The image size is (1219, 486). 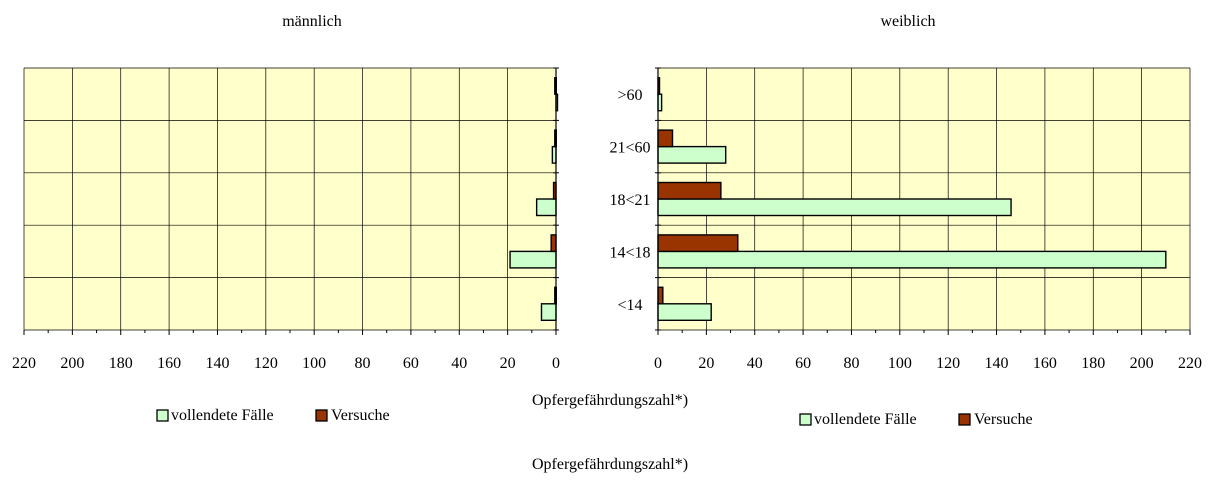 I want to click on left-x-tick-label: 200, so click(x=72, y=363).